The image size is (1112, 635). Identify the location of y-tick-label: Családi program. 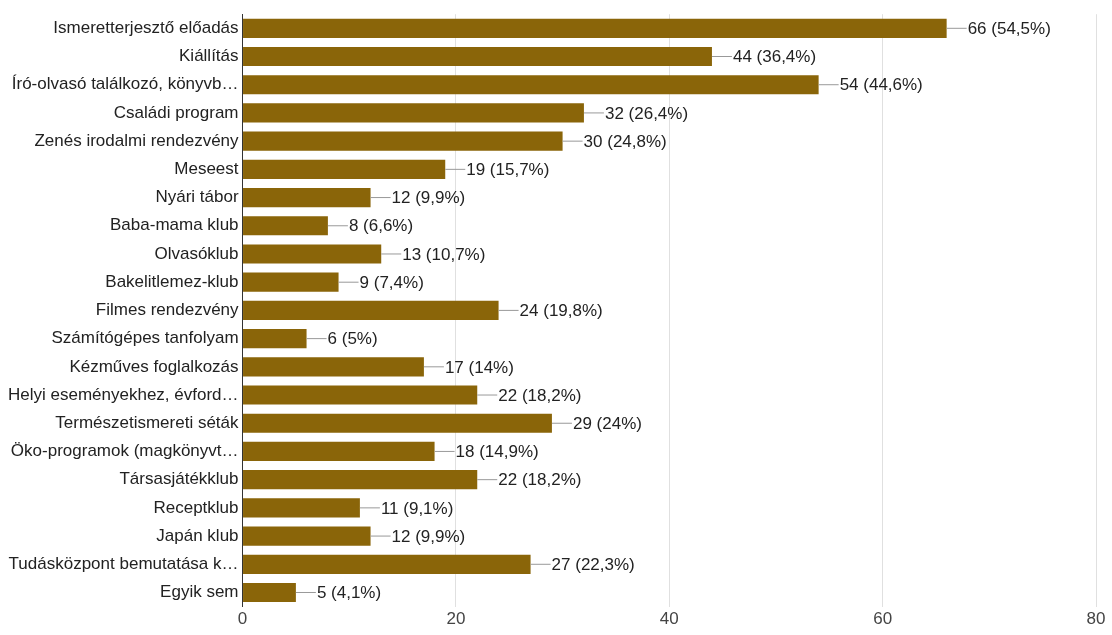
(176, 112).